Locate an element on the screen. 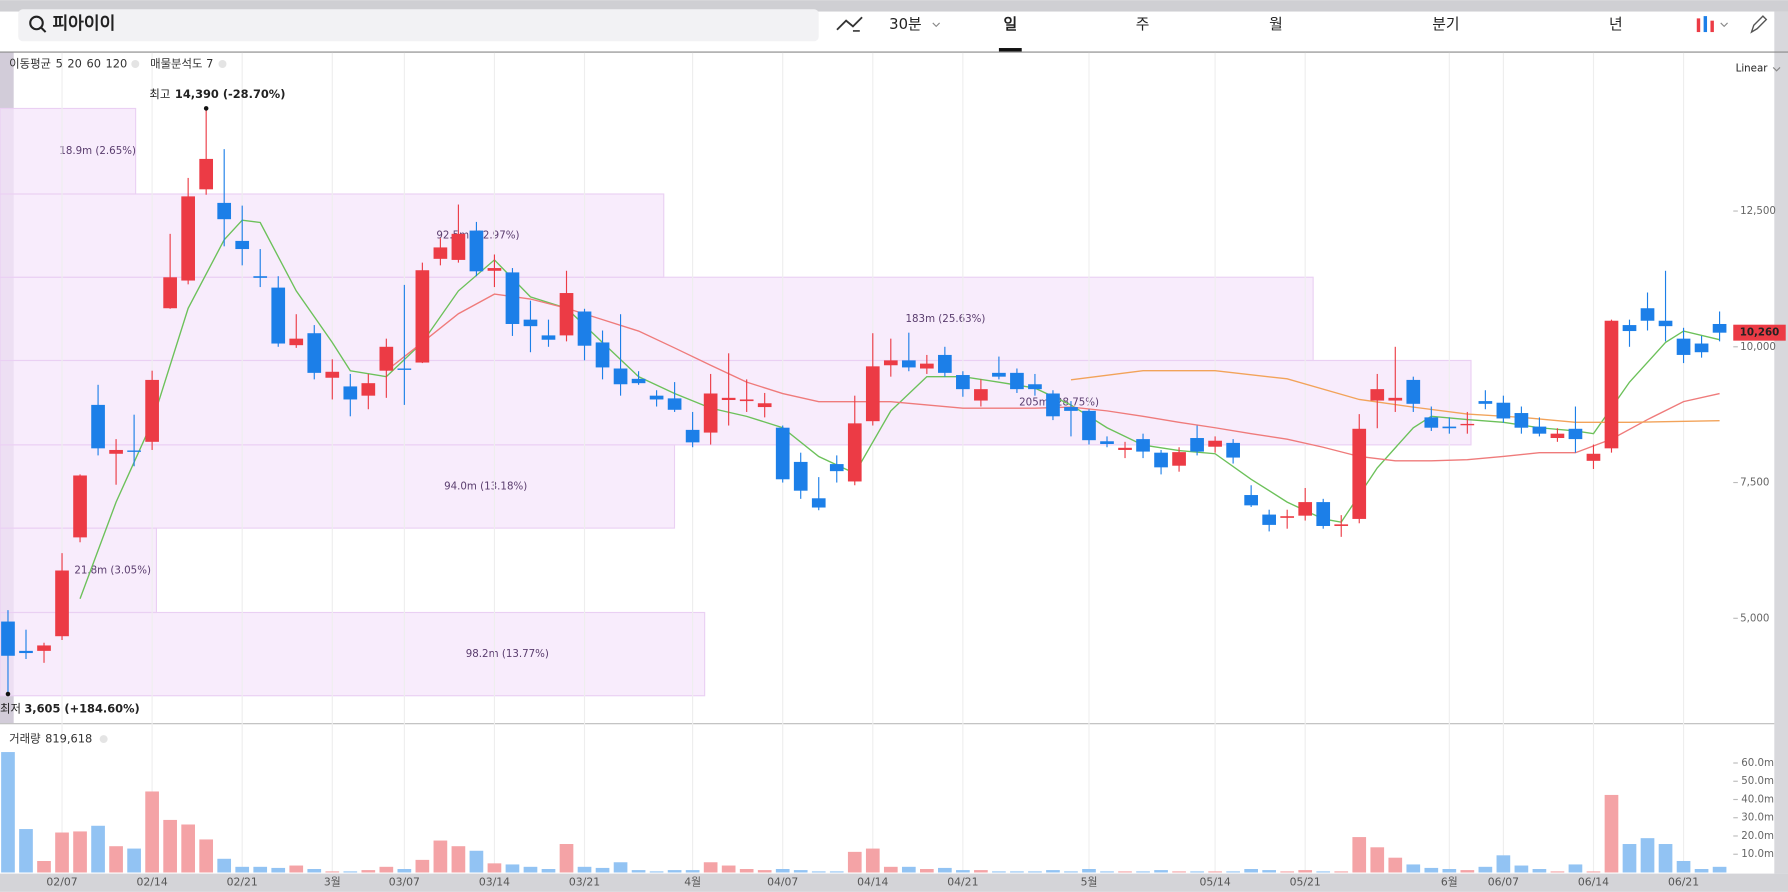 Image resolution: width=1788 pixels, height=892 pixels. x-tick-label: 06/21 is located at coordinates (1683, 882).